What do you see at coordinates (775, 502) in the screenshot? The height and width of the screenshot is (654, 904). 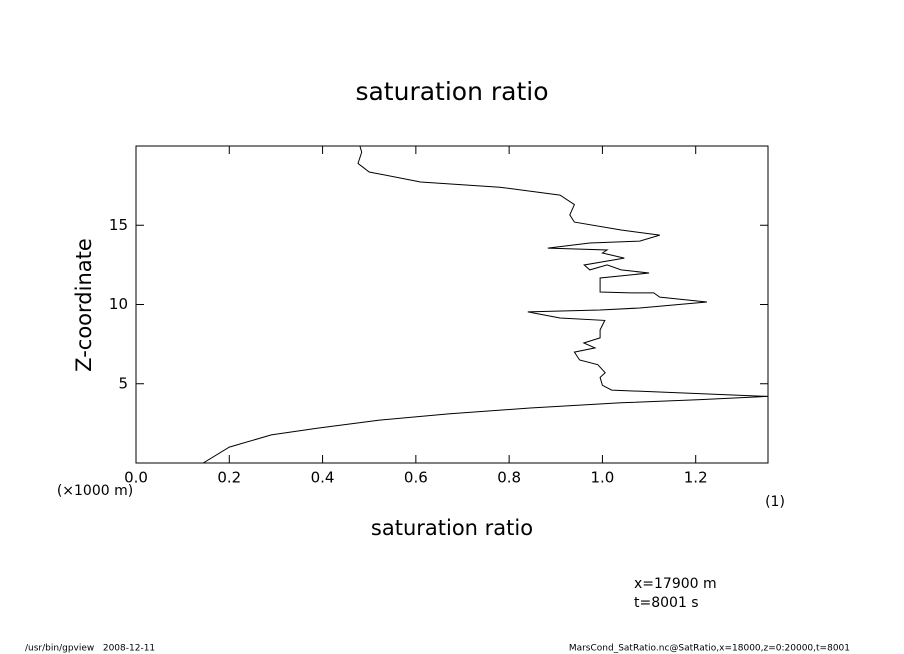 I see `x-axis-unit: (1)` at bounding box center [775, 502].